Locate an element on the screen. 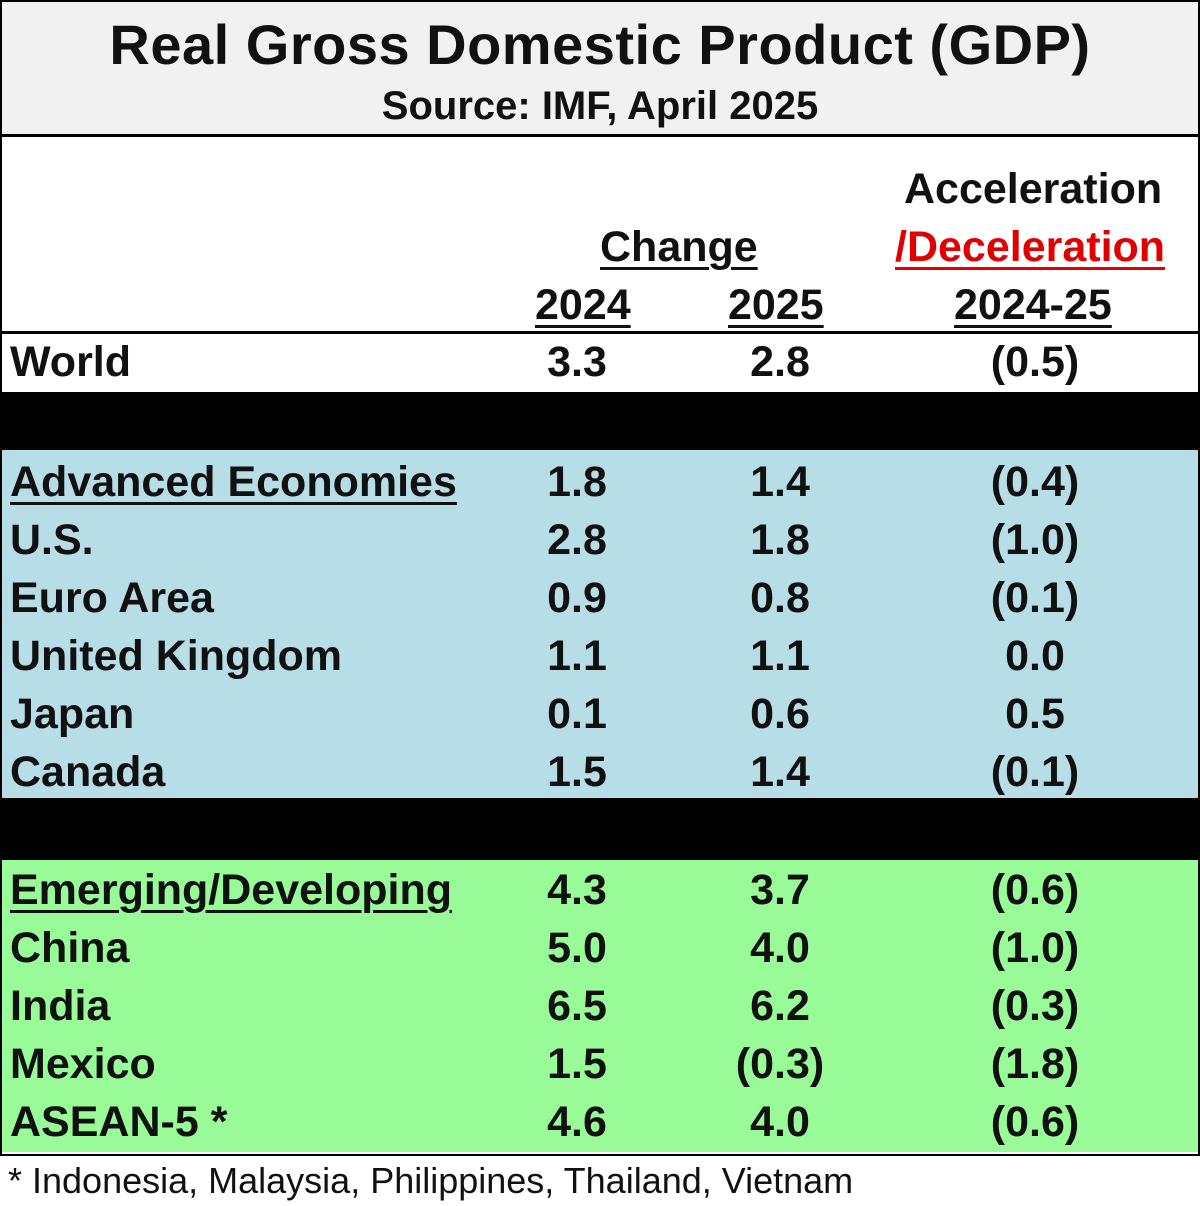  table-row: Japan 0.1 0.6 0.5 is located at coordinates (600, 715).